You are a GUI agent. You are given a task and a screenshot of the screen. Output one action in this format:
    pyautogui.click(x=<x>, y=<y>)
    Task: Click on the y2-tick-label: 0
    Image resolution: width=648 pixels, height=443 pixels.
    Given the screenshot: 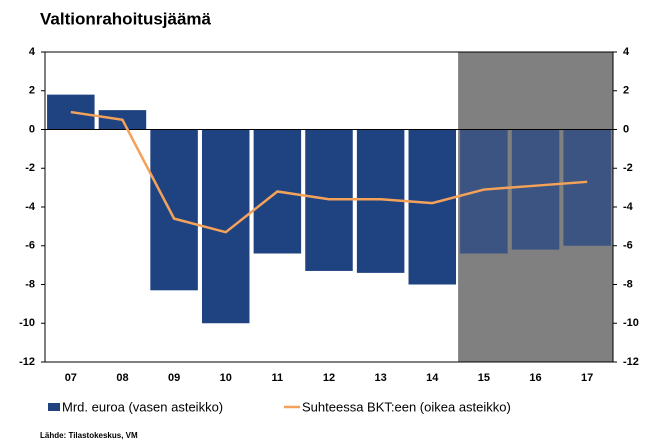 What is the action you would take?
    pyautogui.click(x=626, y=129)
    